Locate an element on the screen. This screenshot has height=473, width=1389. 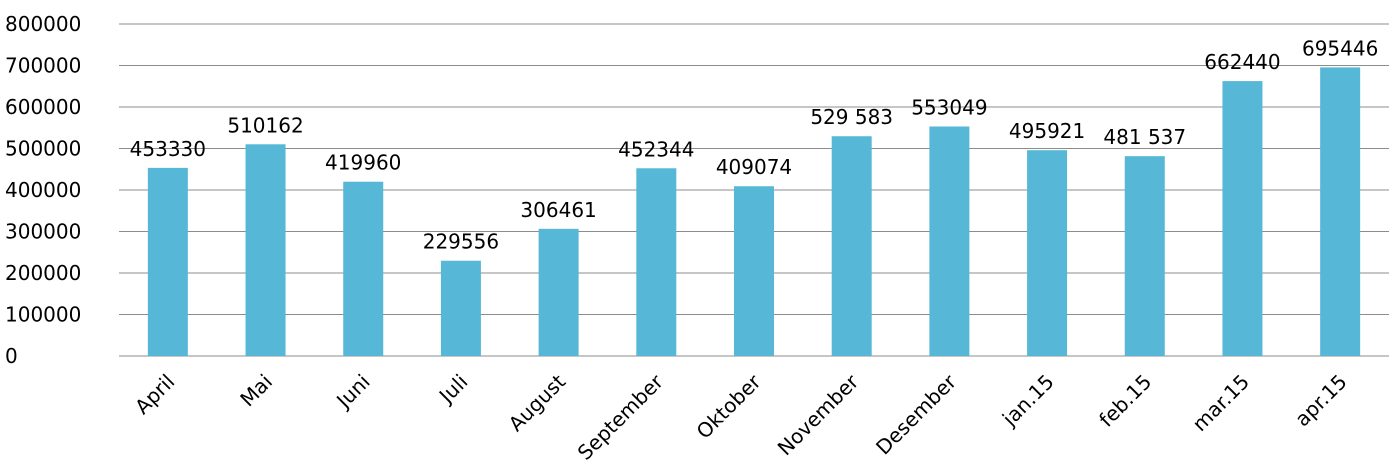
y-tick-label: 300000 is located at coordinates (43, 232).